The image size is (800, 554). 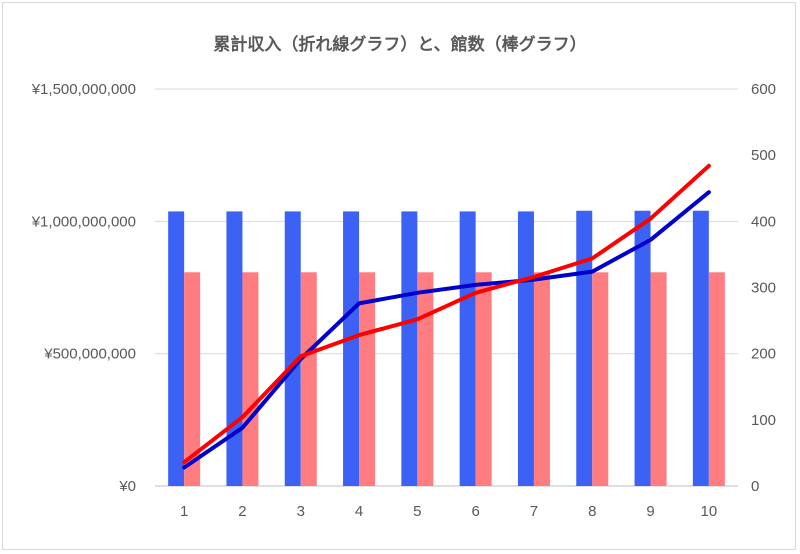 I want to click on left-axis-tick-label: ¥1,500,000,000, so click(x=83, y=89).